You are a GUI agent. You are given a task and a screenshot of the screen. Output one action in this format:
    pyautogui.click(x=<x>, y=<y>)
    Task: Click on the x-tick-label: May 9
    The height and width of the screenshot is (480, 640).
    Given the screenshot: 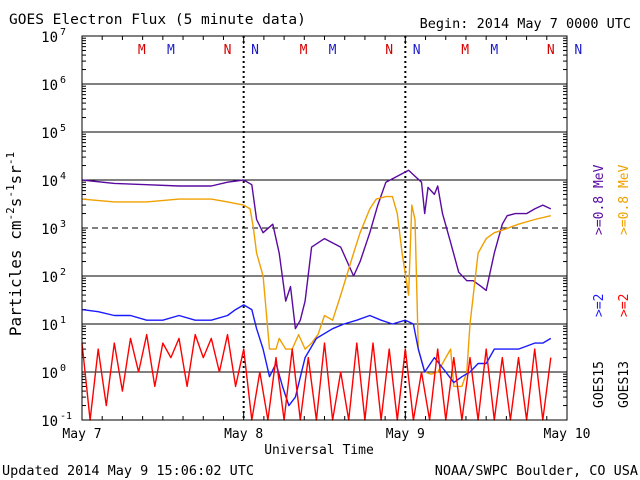 What is the action you would take?
    pyautogui.click(x=405, y=434)
    